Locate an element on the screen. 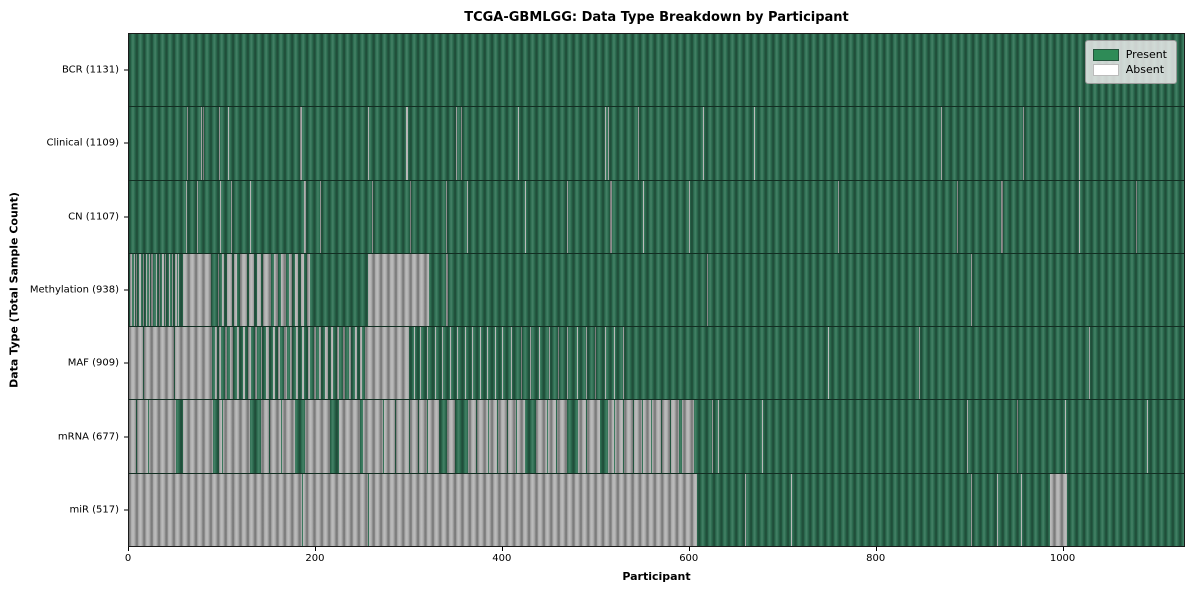 The image size is (1200, 600). x-tick-label: 600 is located at coordinates (689, 558).